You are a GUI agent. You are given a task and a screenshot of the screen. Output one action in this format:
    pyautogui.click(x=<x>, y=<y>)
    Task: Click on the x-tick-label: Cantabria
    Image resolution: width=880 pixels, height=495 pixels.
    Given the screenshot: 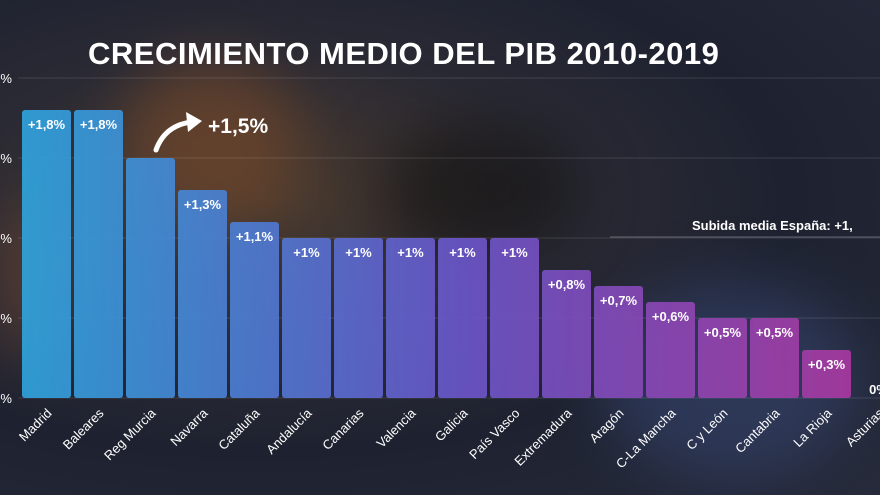 What is the action you would take?
    pyautogui.click(x=757, y=430)
    